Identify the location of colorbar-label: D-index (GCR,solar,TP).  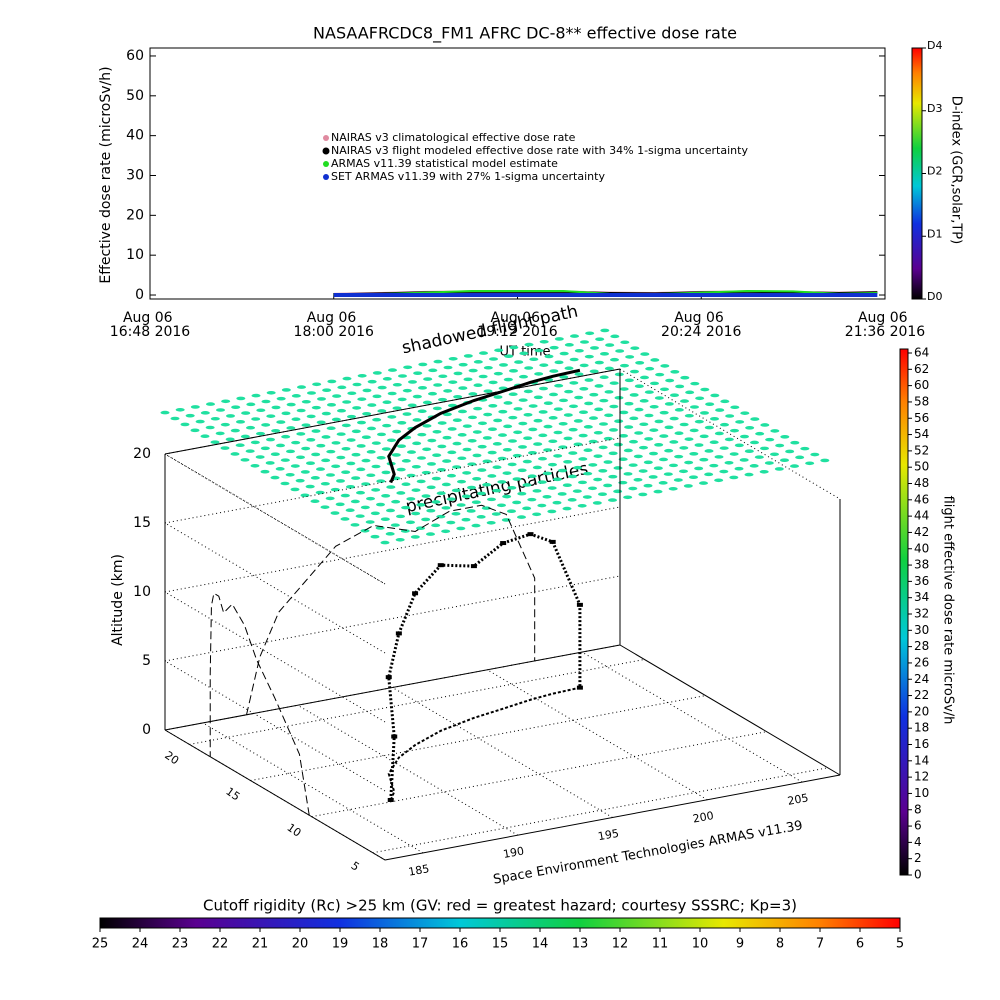
(956, 170).